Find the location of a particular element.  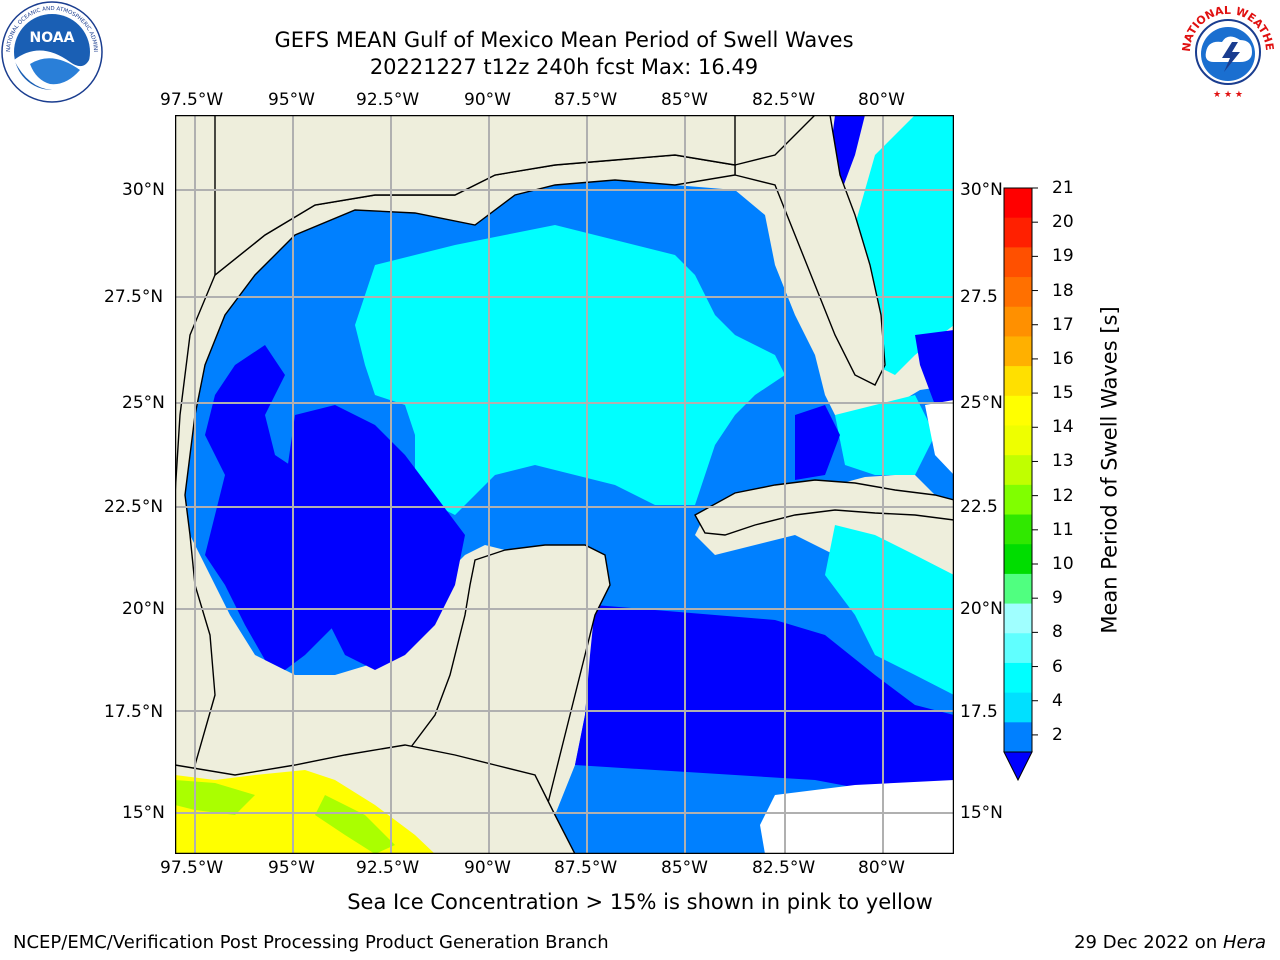

lat-label-left: 30°N is located at coordinates (143, 190).